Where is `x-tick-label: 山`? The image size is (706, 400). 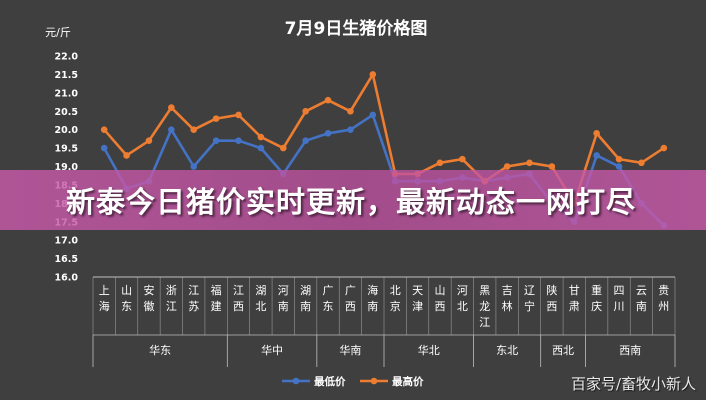
x-tick-label: 山 is located at coordinates (439, 290).